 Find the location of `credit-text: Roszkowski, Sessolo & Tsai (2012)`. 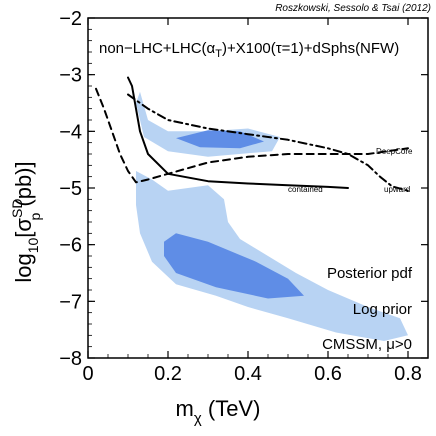

credit-text: Roszkowski, Sessolo & Tsai (2012) is located at coordinates (353, 8).